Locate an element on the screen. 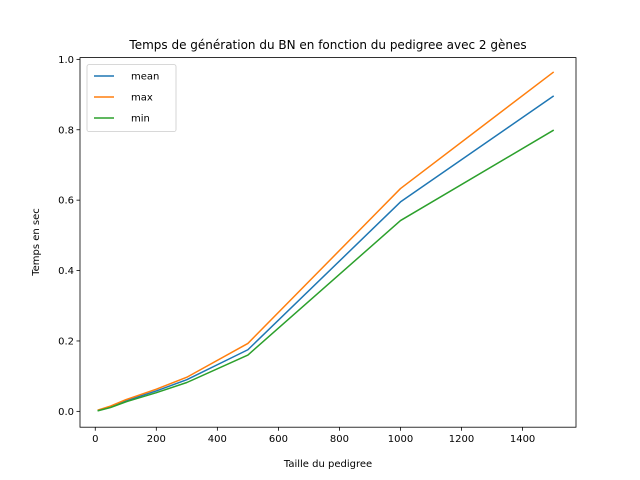 This screenshot has height=480, width=640. x-tick-label: 1200 is located at coordinates (461, 439).